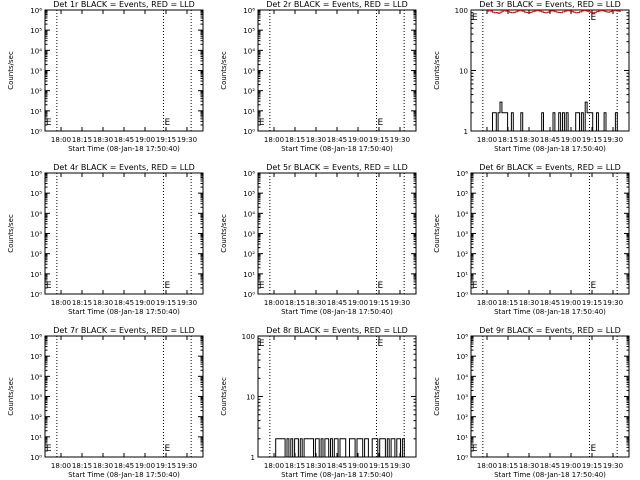 This screenshot has height=480, width=640. Describe the element at coordinates (337, 330) in the screenshot. I see `chart-title: Det 8r BLACK = Events, RED = LLD` at that location.